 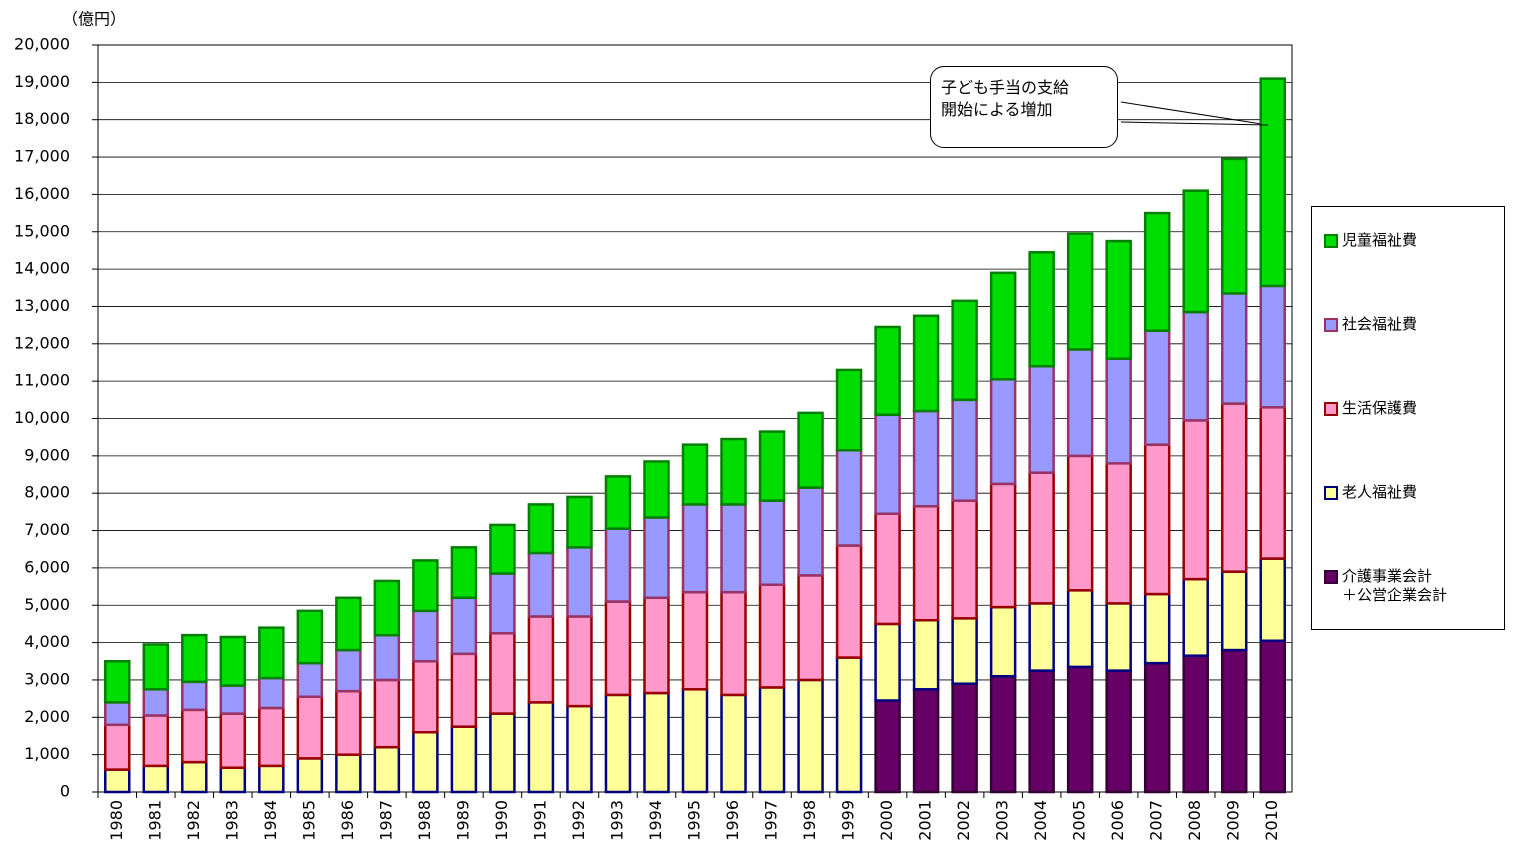 What do you see at coordinates (47, 604) in the screenshot?
I see `y-tick-label: 5,000` at bounding box center [47, 604].